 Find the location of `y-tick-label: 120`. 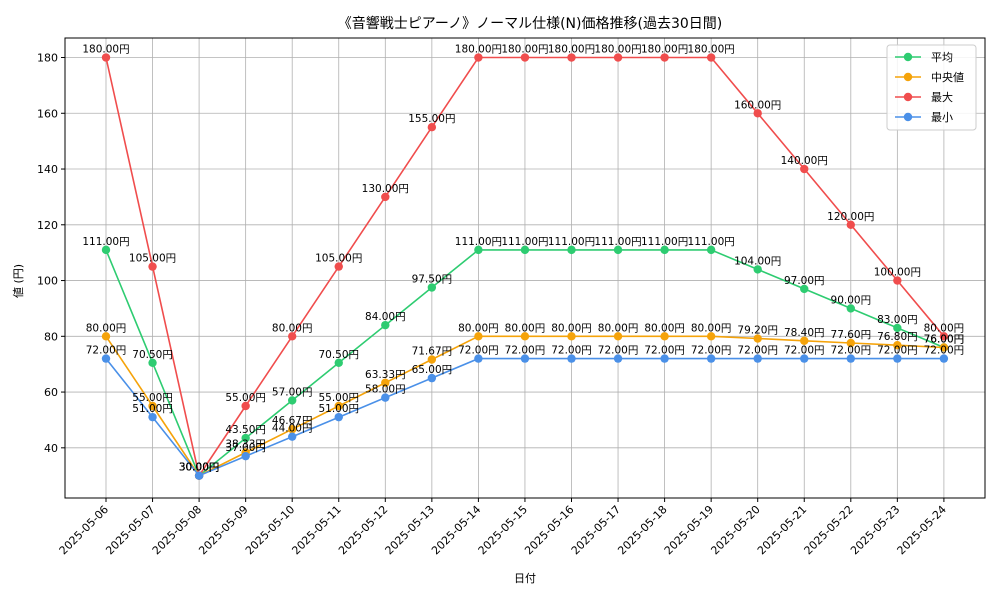

y-tick-label: 120 is located at coordinates (47, 225).